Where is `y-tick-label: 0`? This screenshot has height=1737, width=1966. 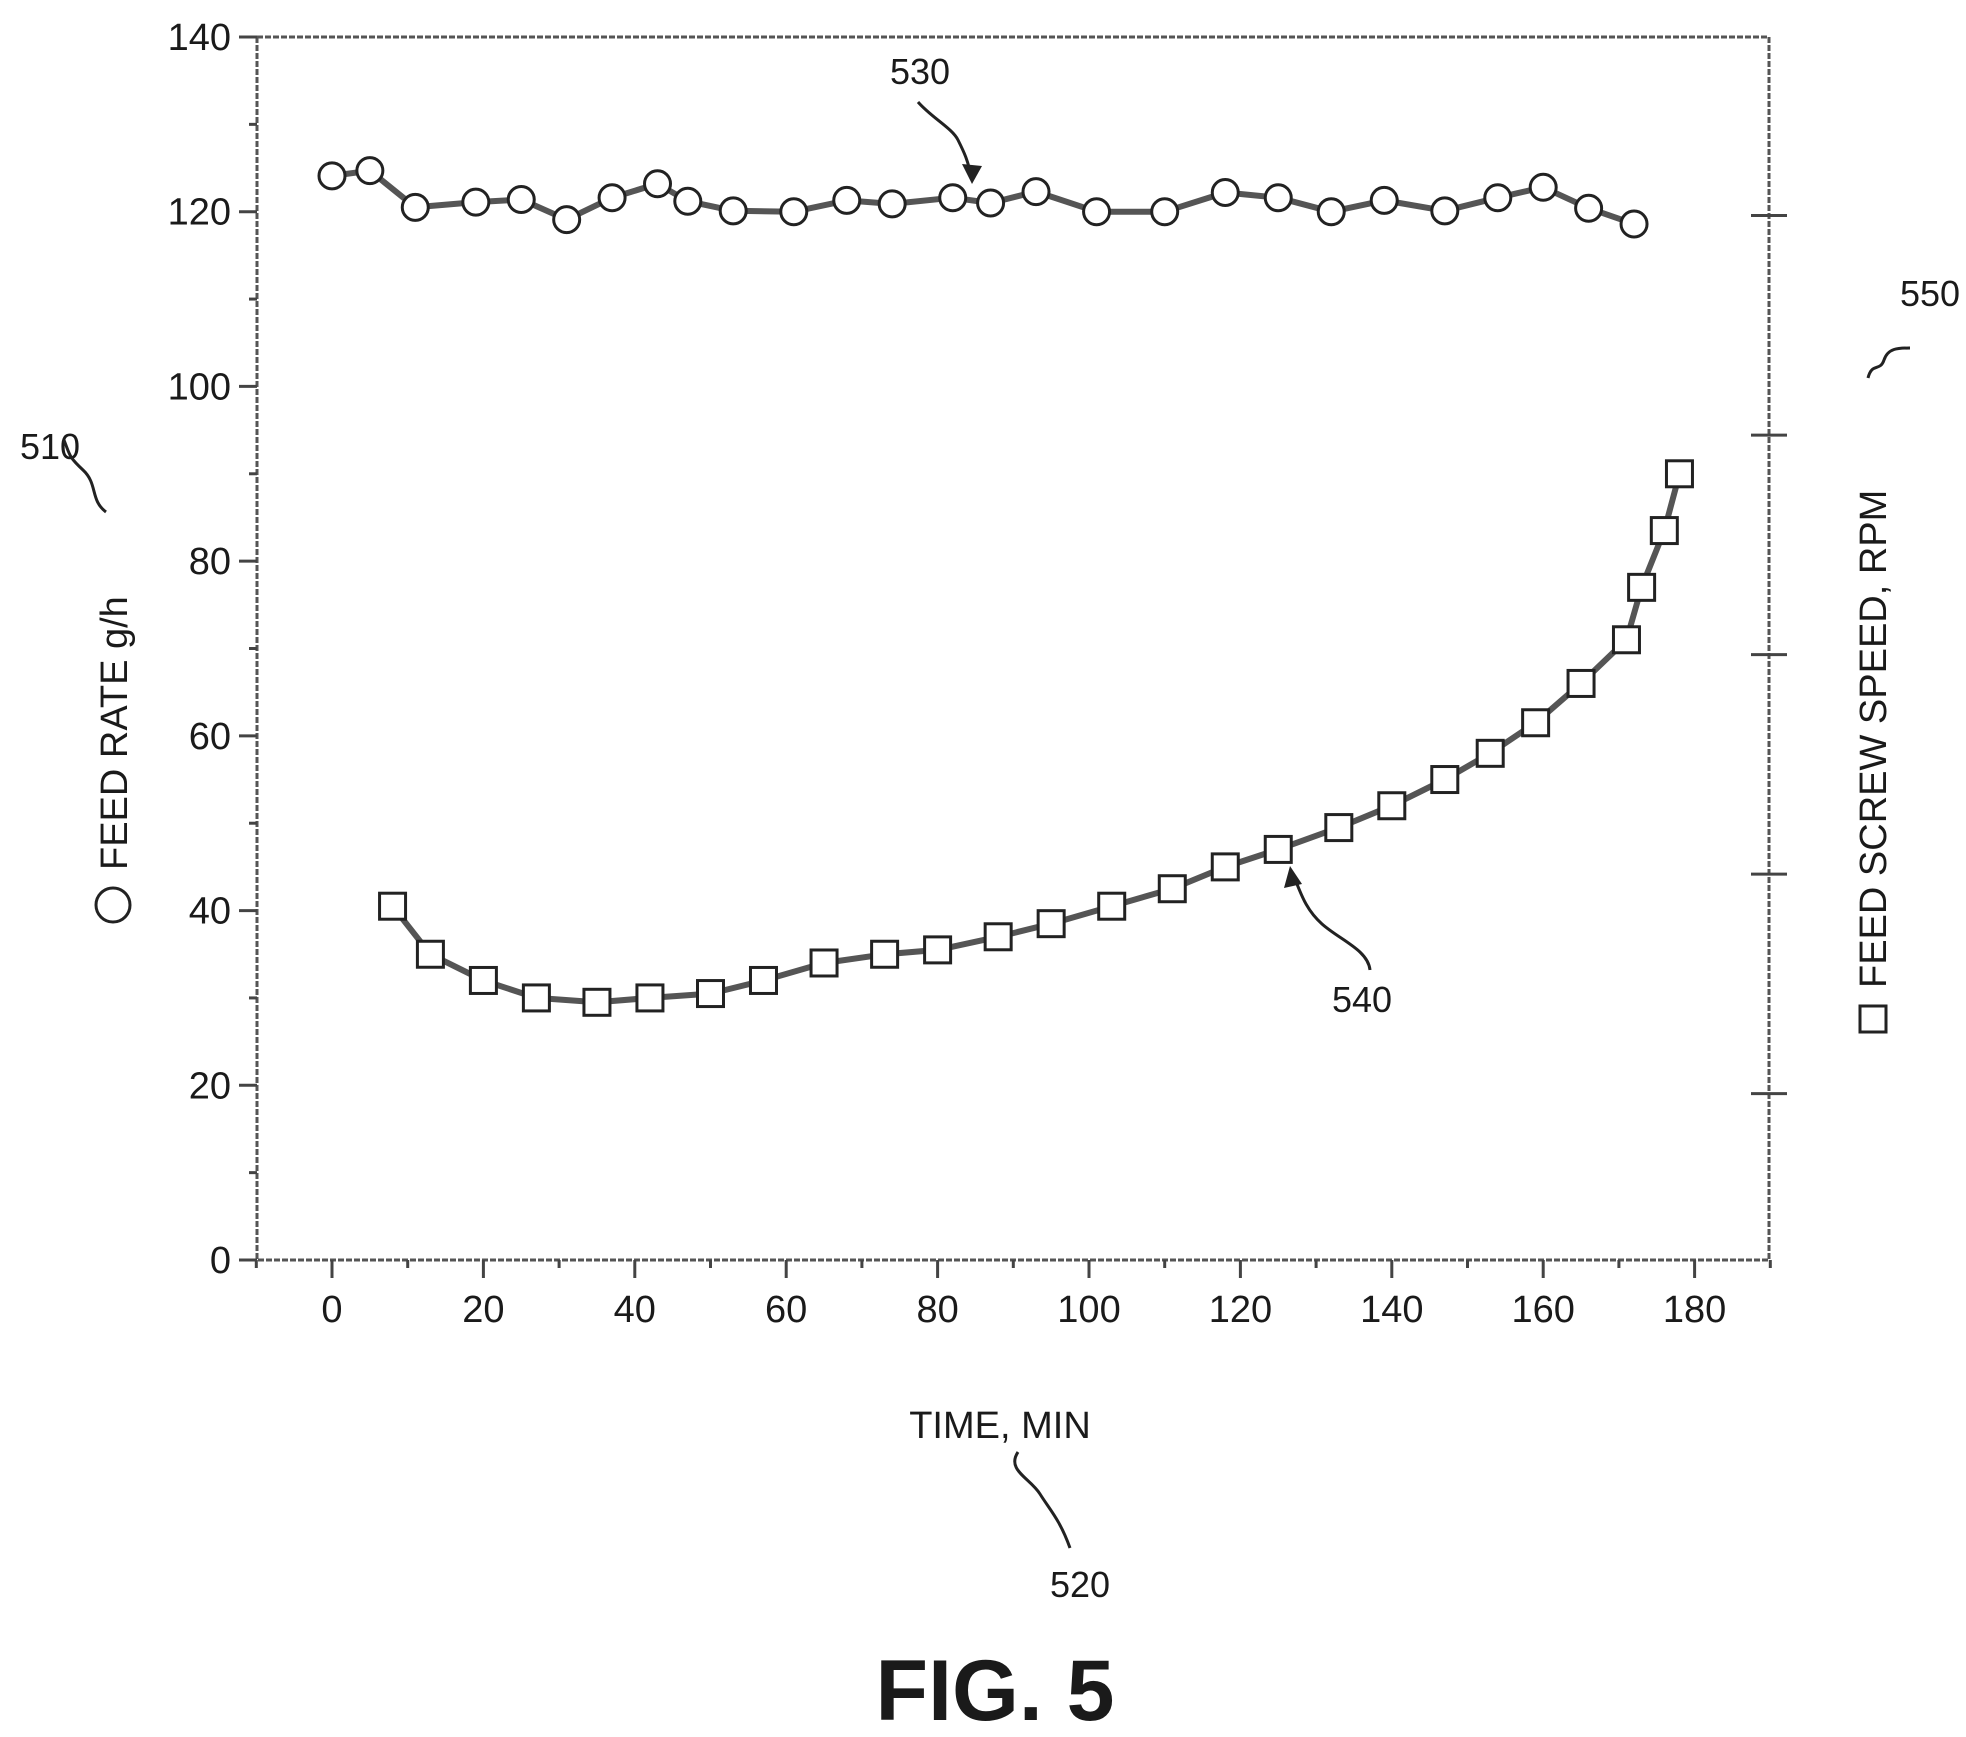
y-tick-label: 0 is located at coordinates (220, 1261).